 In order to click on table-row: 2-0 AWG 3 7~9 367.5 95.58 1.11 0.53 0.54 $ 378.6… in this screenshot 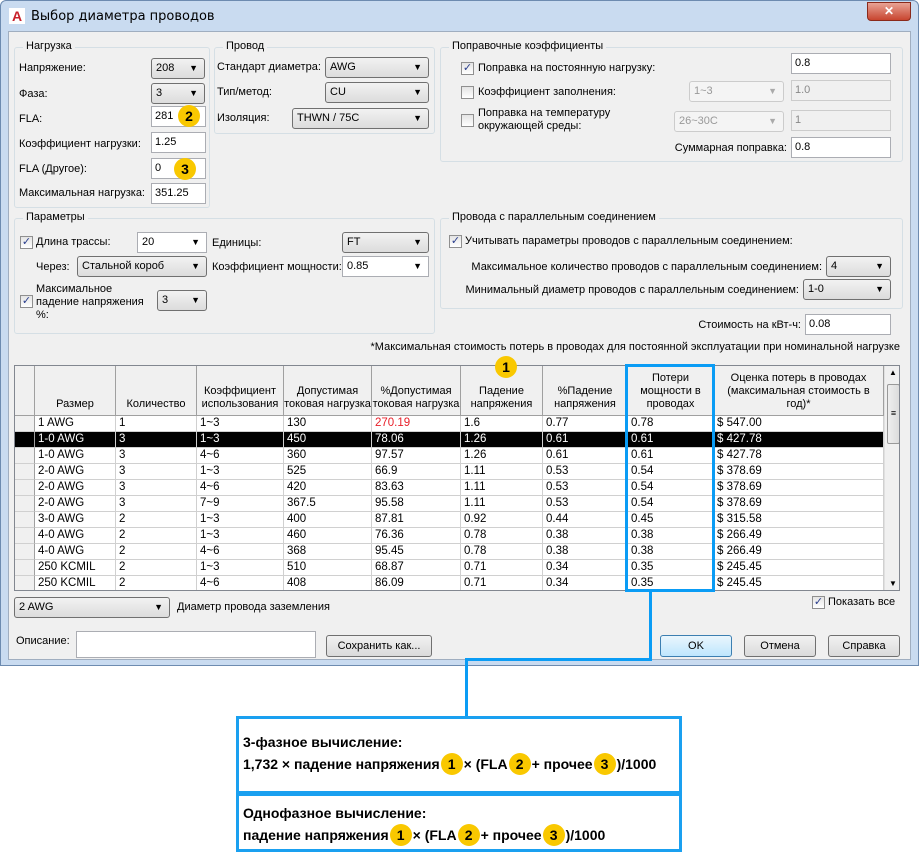, I will do `click(449, 504)`.